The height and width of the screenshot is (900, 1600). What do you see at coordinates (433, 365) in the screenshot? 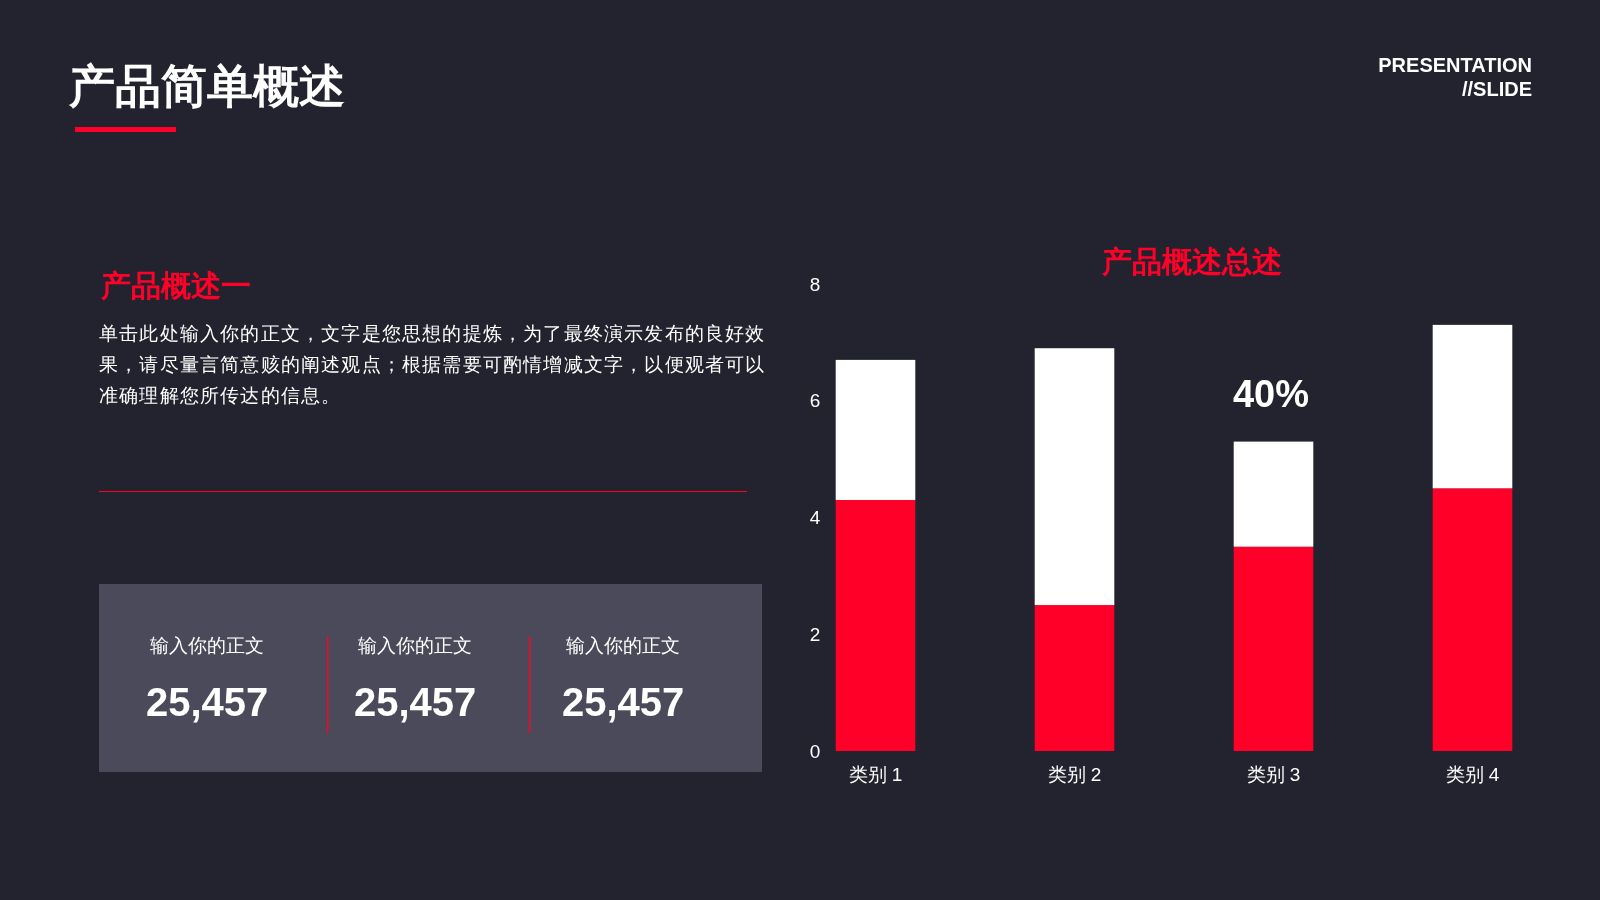
I see `text: 单击此处输入你的正文，文字是您思想的提炼，为了最终演示发布的良好效果，请尽量言简意赅的阐述观点；根据需要可酌情增减文字，以便观者可以准确理解您所传达的信息。` at bounding box center [433, 365].